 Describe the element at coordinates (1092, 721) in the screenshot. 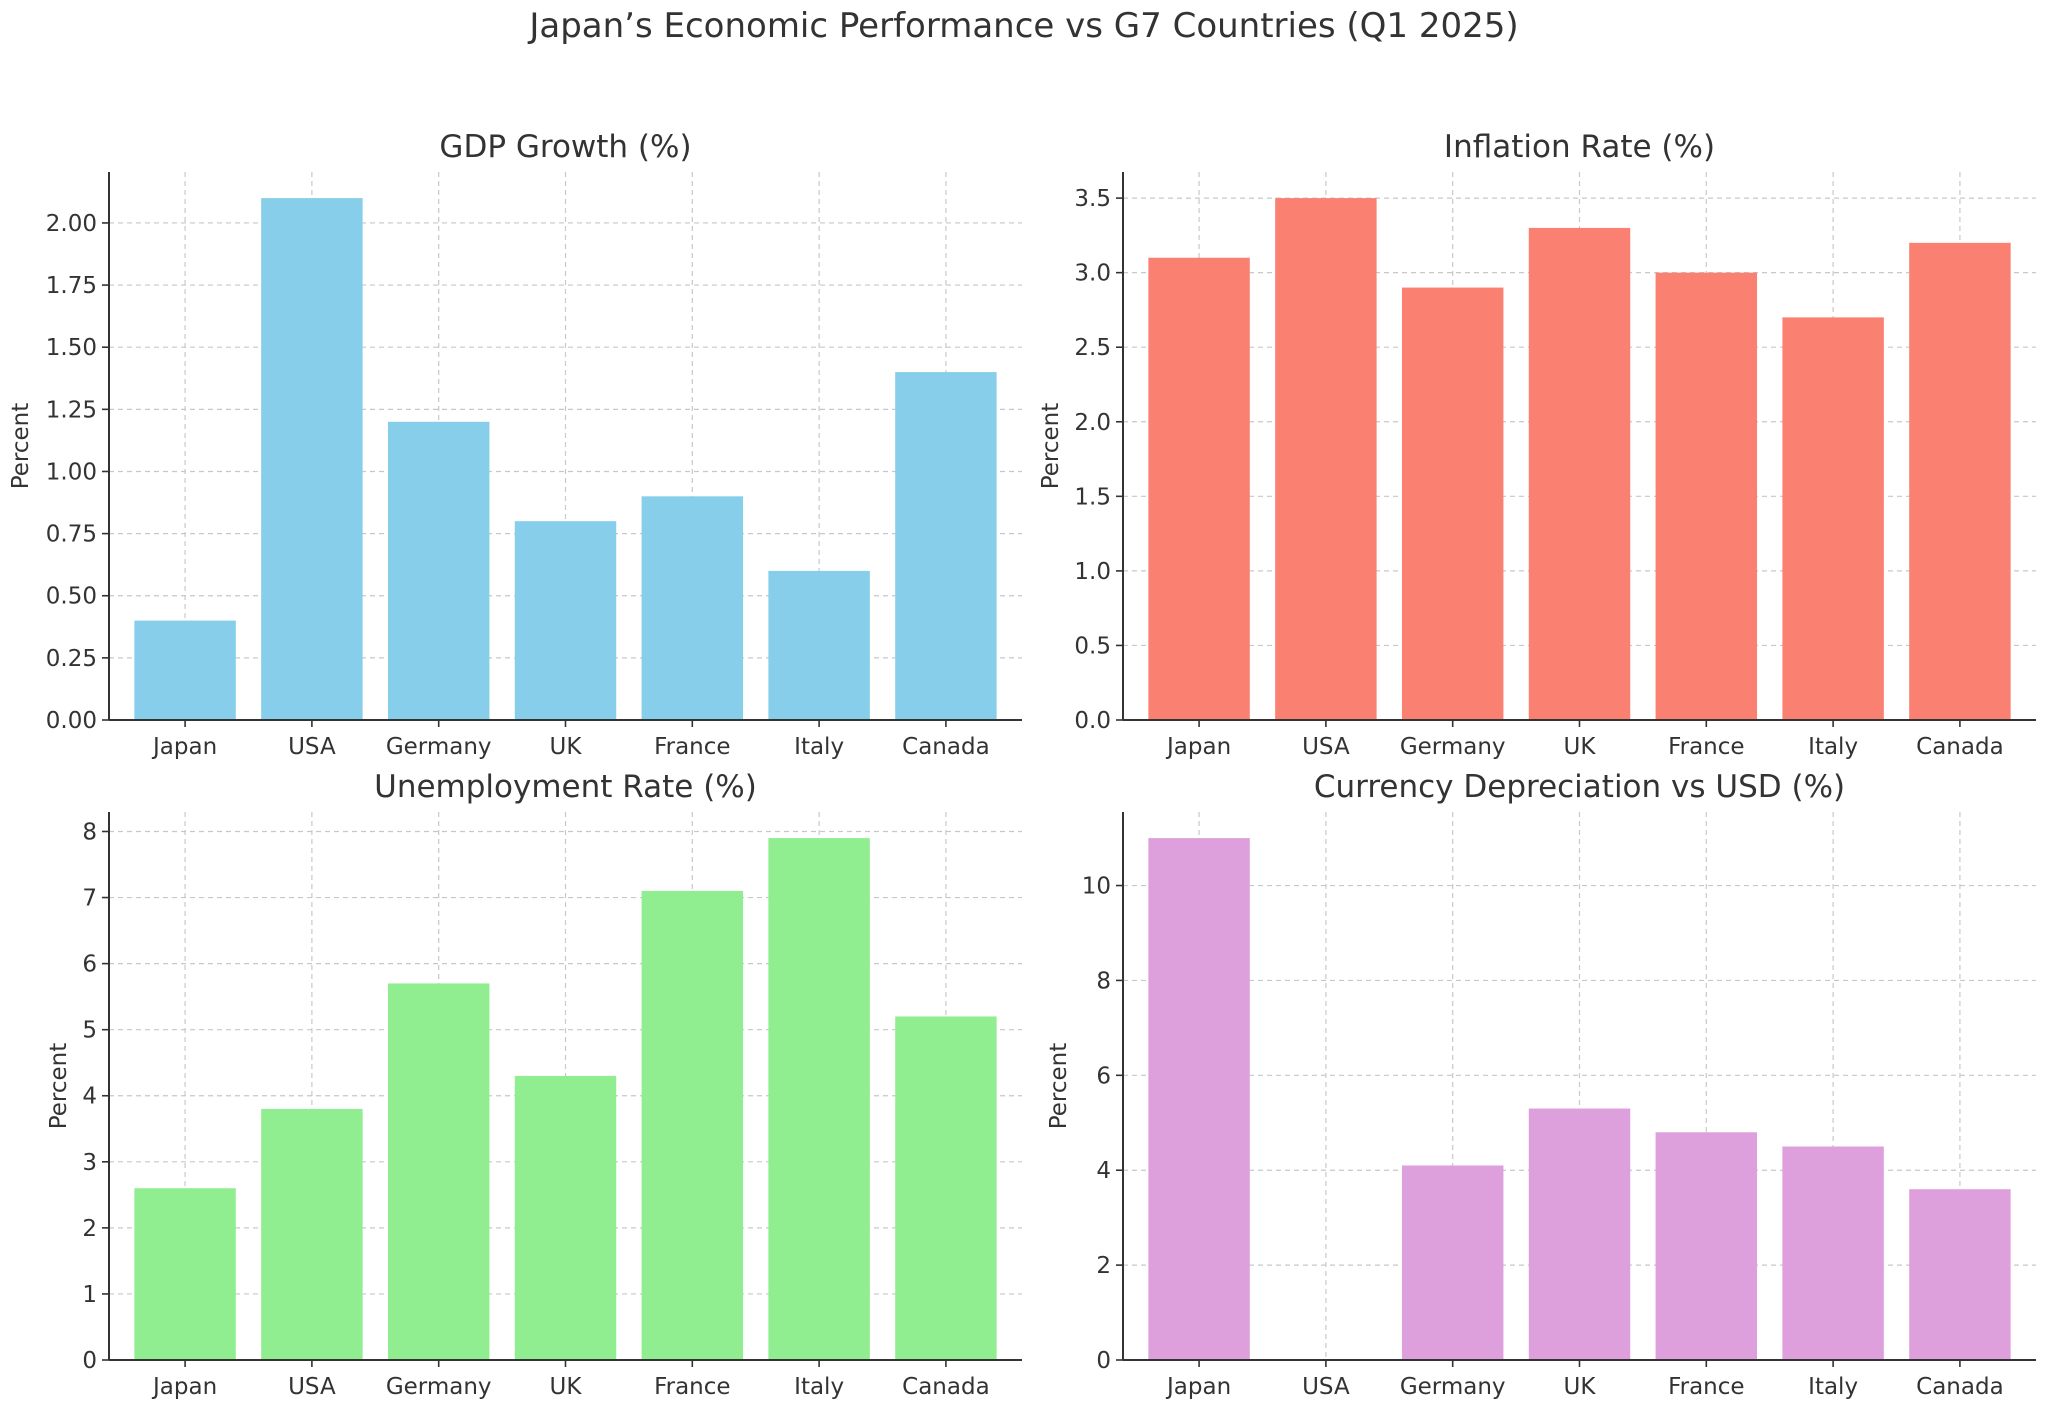

I see `y-tick-label: 0.0` at that location.